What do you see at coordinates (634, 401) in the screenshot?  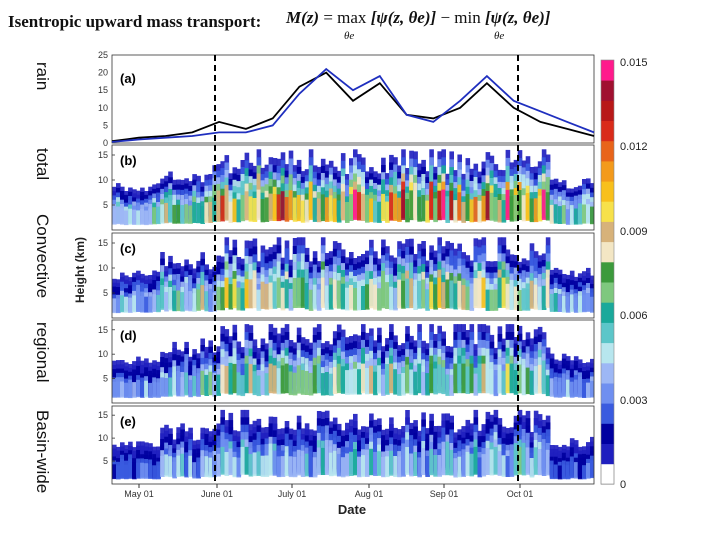 I see `colorbar-tick-label: 0.003` at bounding box center [634, 401].